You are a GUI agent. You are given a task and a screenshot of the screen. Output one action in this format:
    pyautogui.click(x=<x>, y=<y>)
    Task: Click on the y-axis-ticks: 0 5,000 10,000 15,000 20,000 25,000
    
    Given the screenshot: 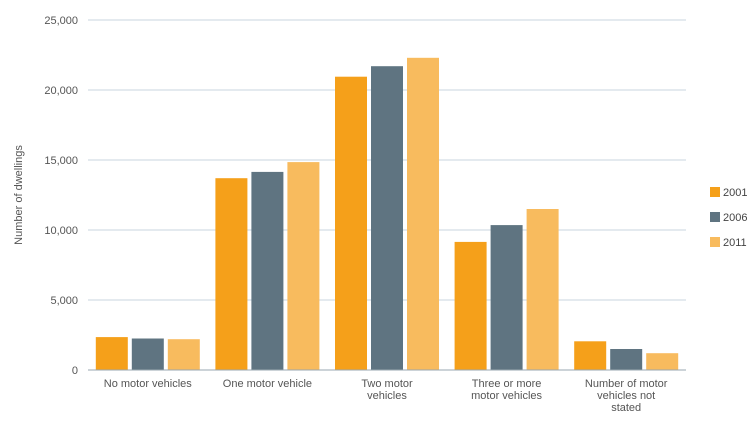 What is the action you would take?
    pyautogui.click(x=61, y=196)
    